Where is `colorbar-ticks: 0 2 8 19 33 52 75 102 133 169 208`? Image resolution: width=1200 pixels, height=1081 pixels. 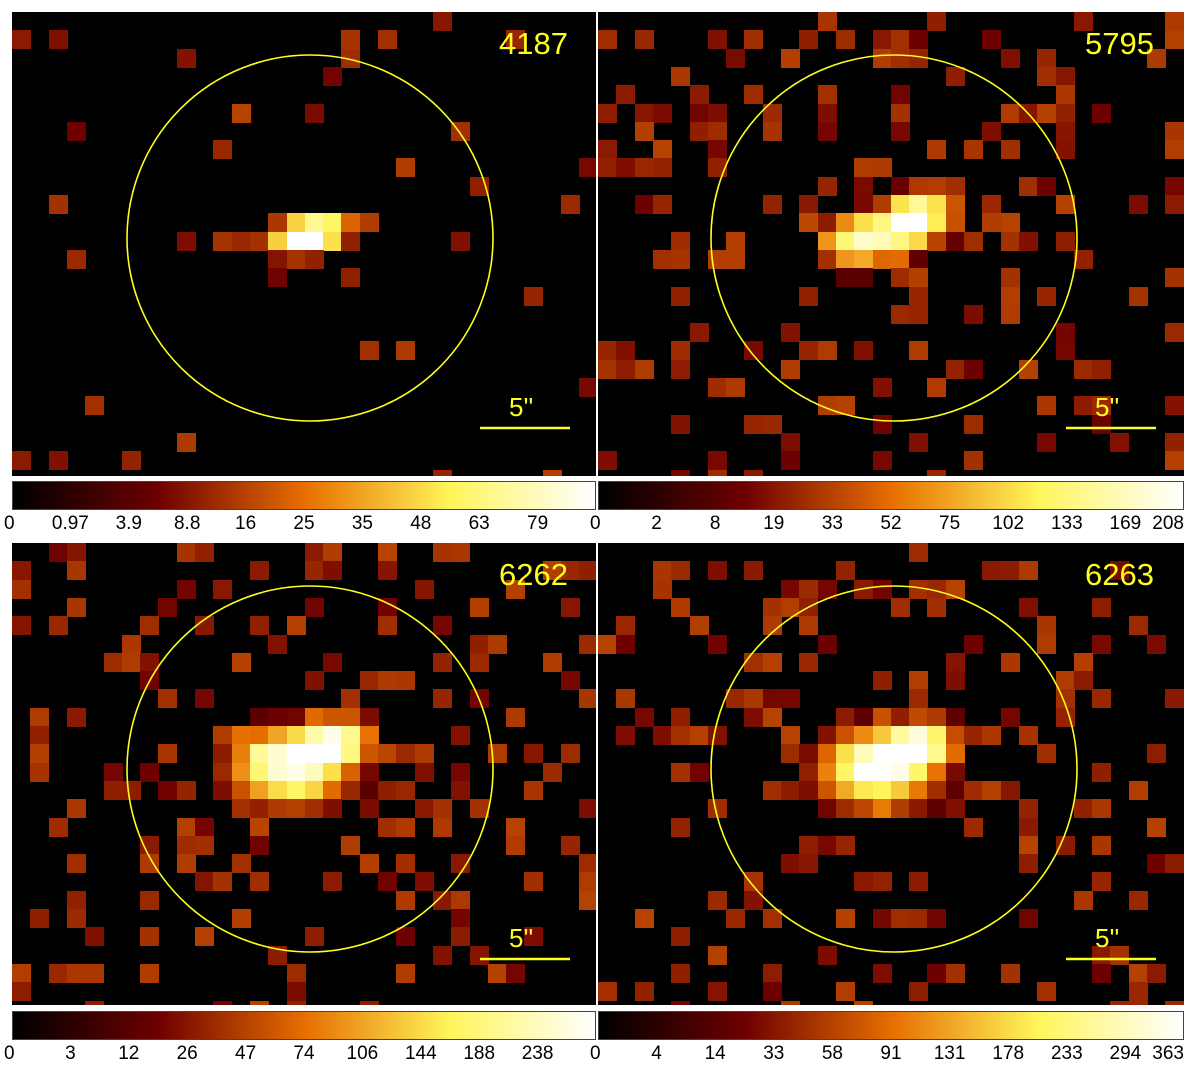
colorbar-ticks: 0 2 8 19 33 52 75 102 133 169 208 is located at coordinates (887, 525).